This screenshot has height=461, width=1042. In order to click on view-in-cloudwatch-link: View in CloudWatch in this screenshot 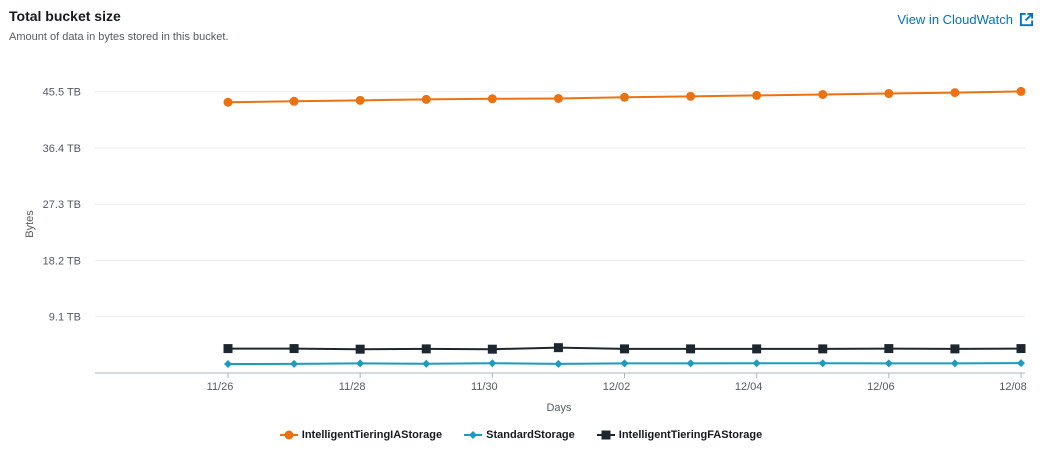, I will do `click(965, 19)`.